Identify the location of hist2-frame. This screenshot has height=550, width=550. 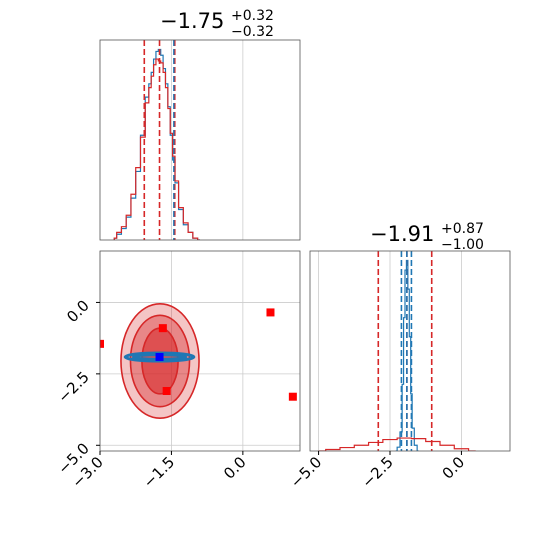
(410, 351).